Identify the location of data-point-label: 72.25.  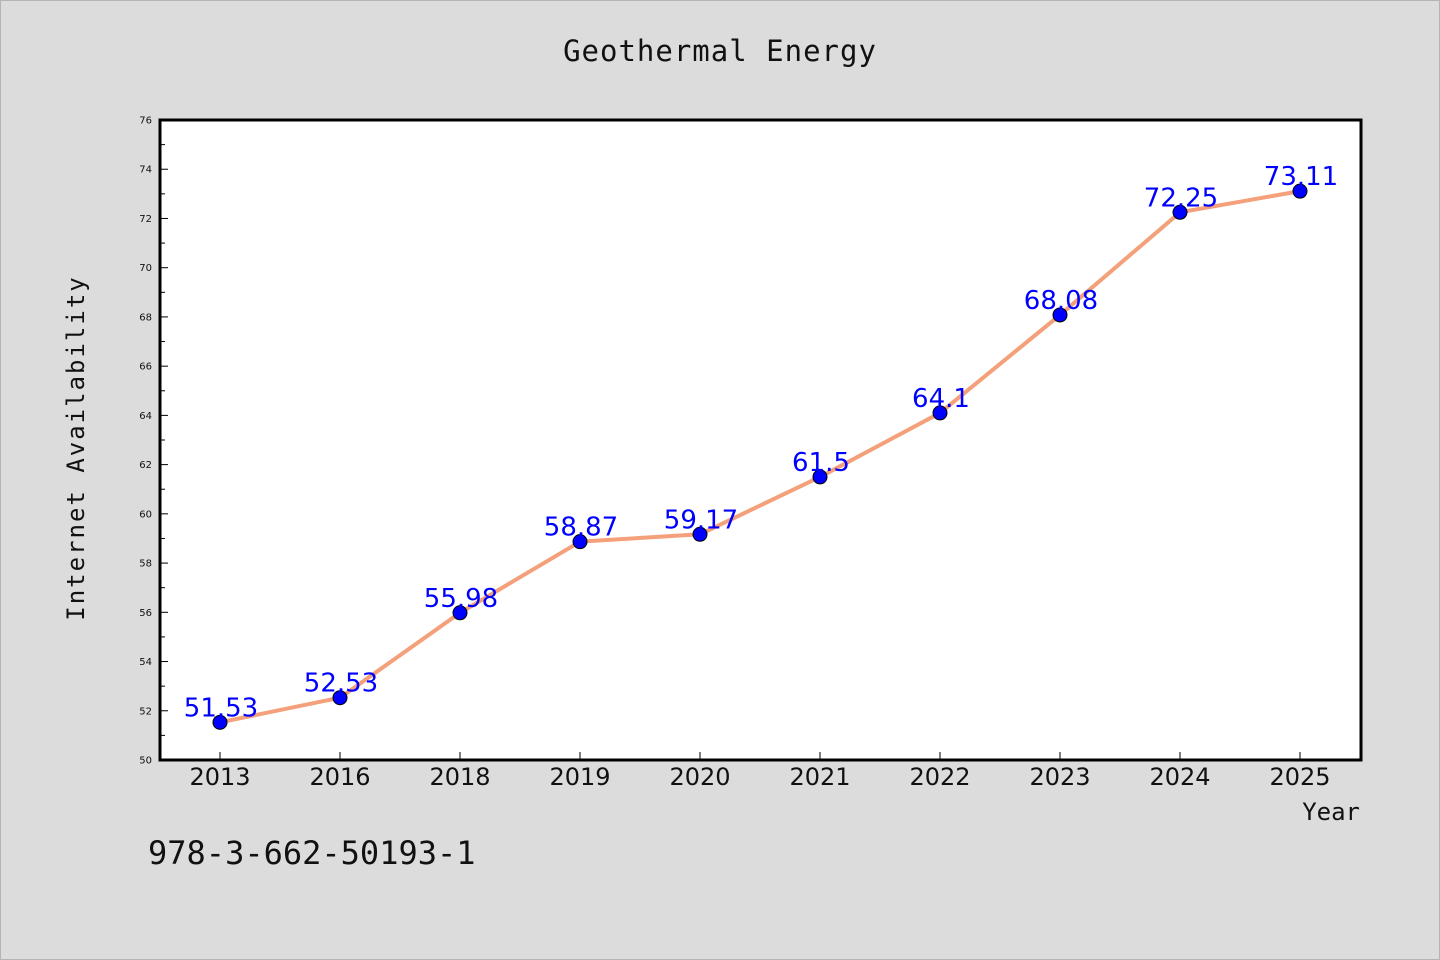
(1181, 198).